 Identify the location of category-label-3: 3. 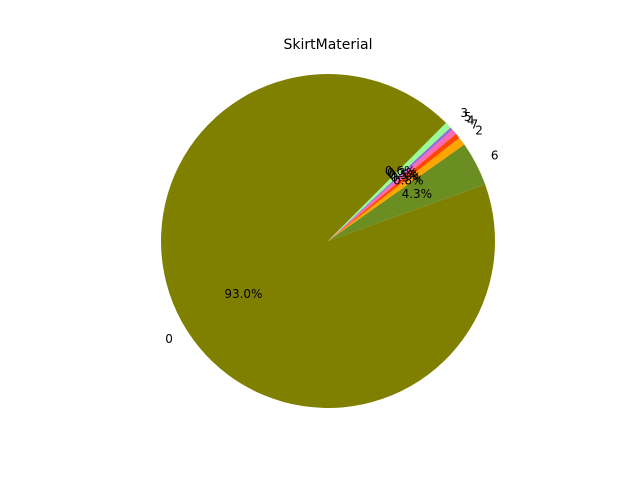
(464, 113).